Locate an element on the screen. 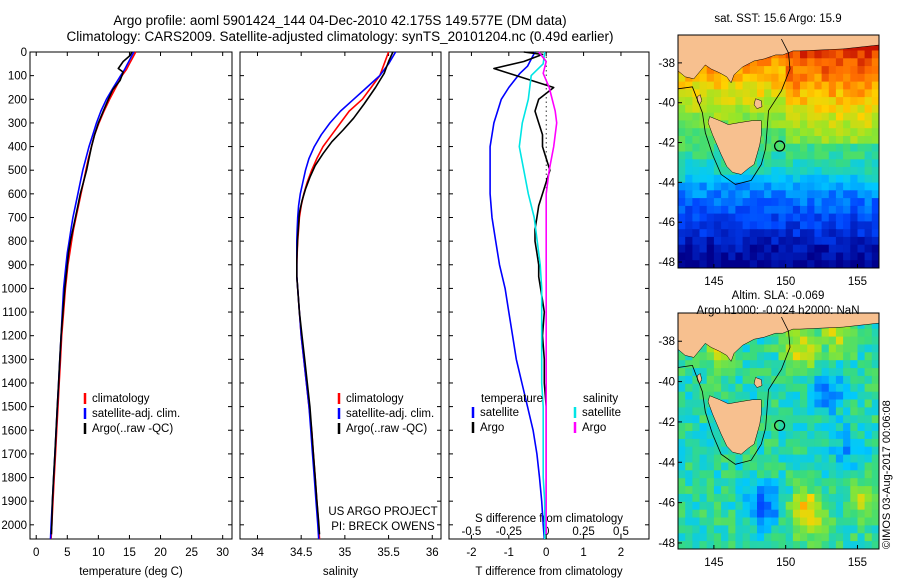  island-landmass is located at coordinates (758, 382).